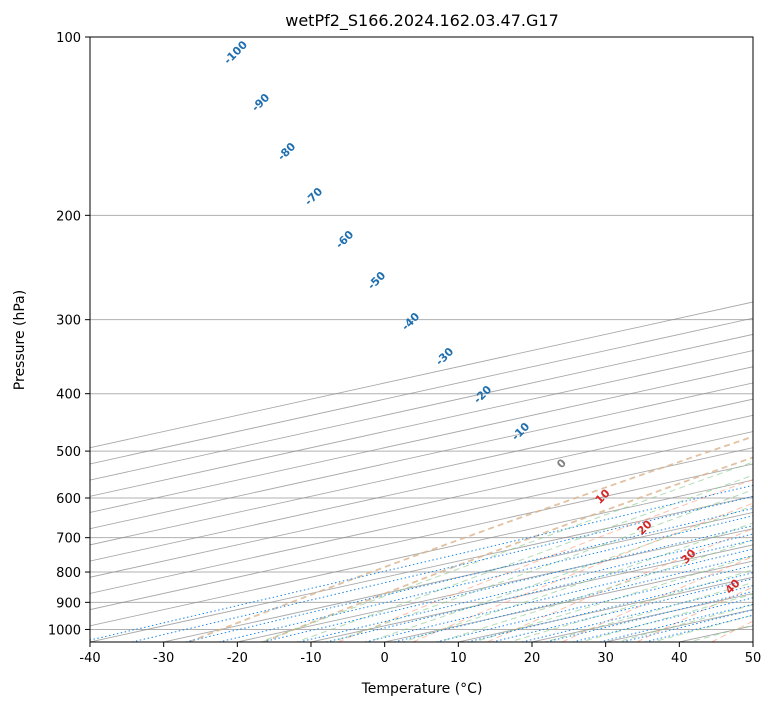  Describe the element at coordinates (679, 658) in the screenshot. I see `x-tick-label: 40` at that location.